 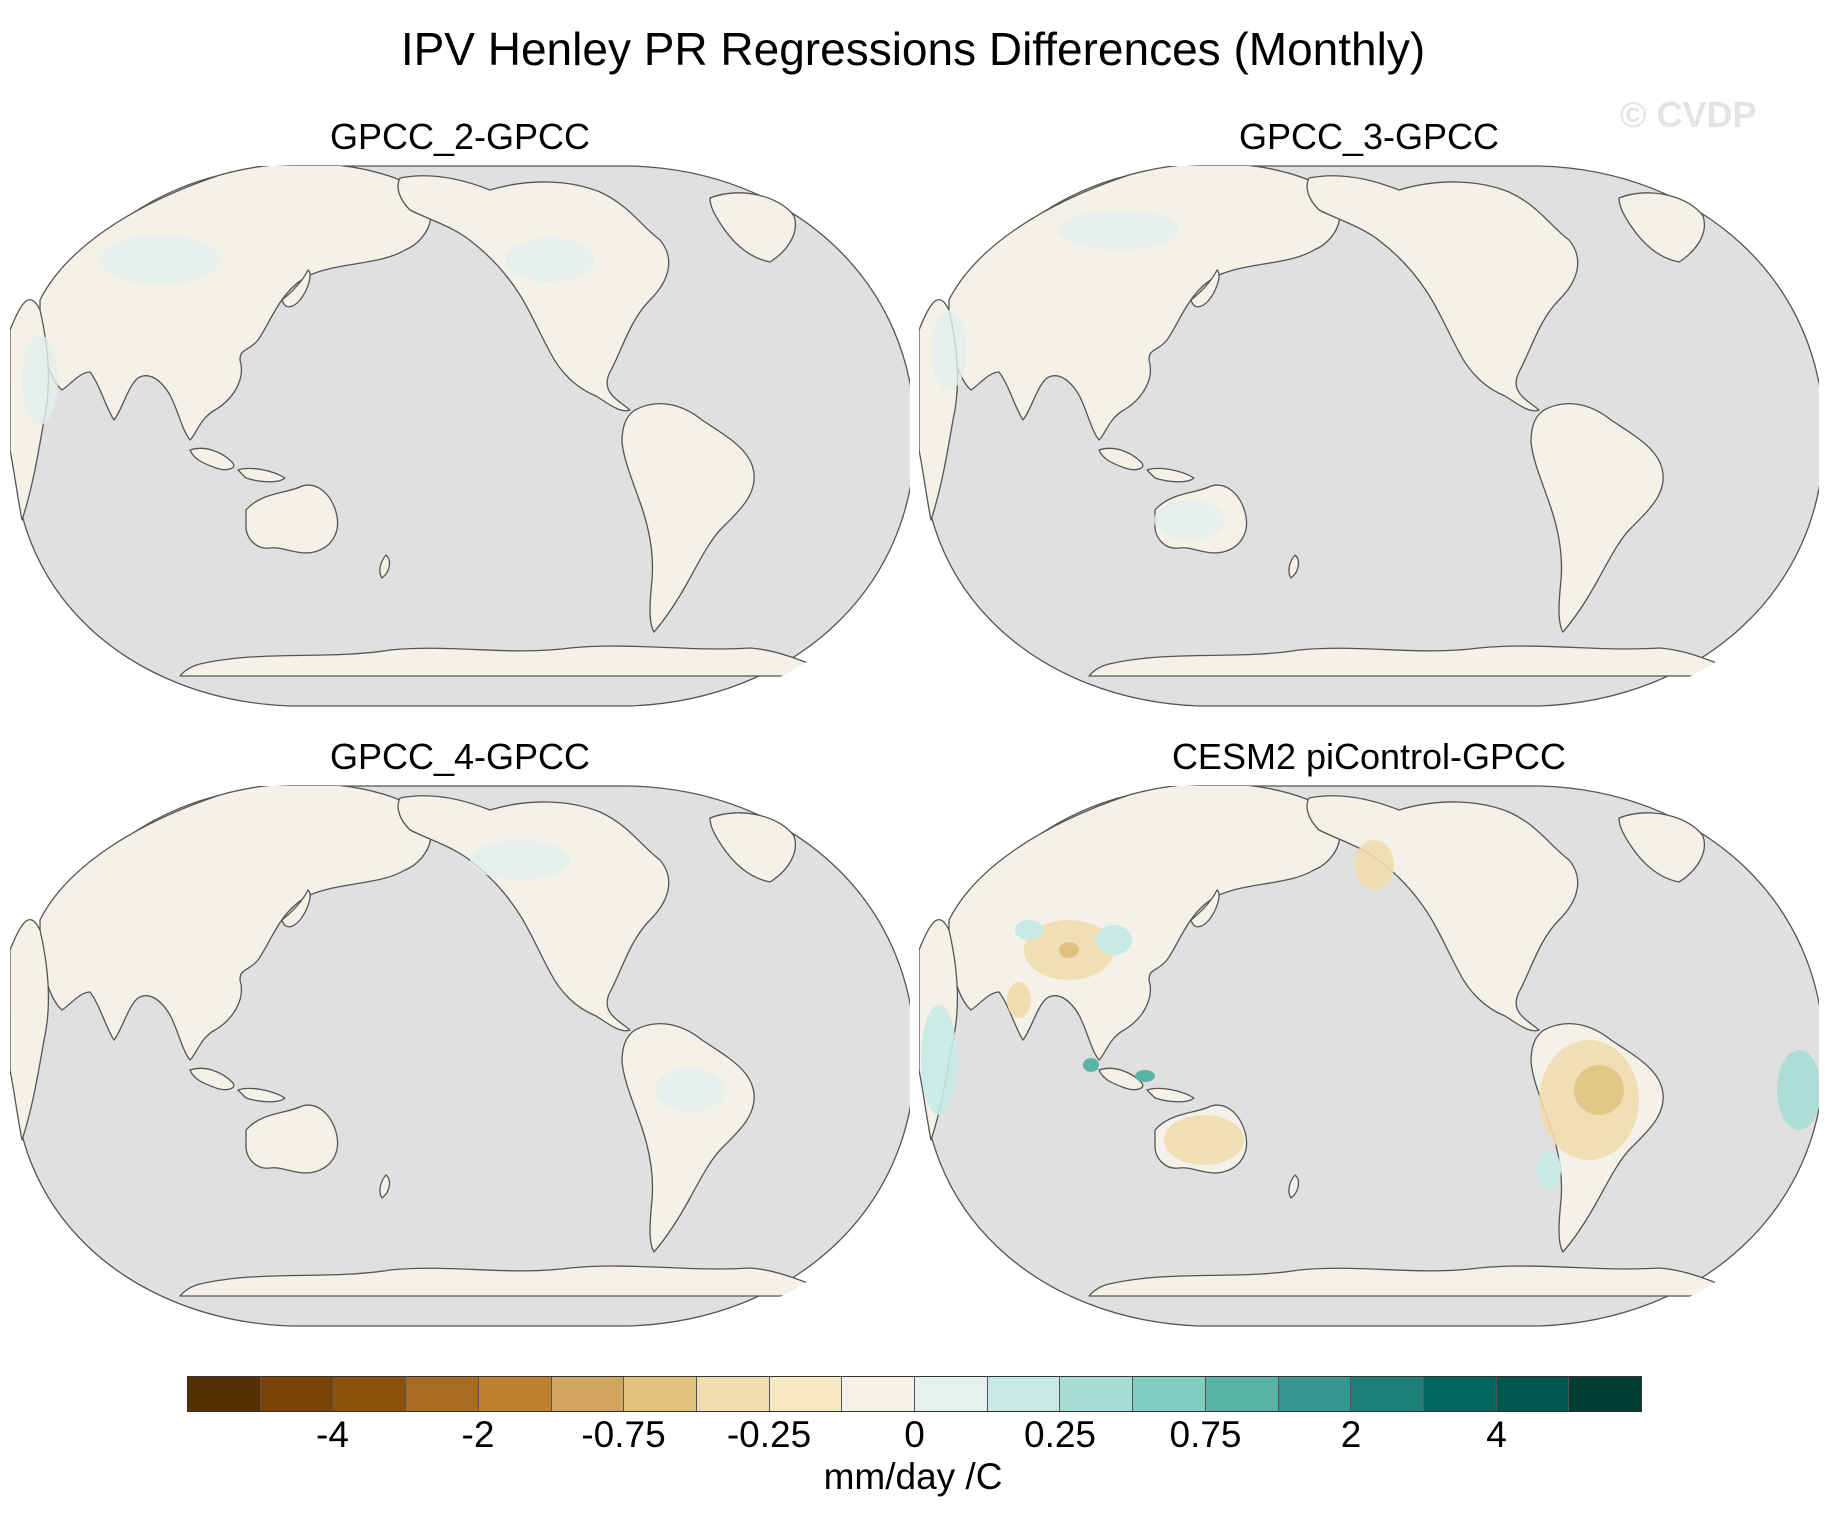 What do you see at coordinates (460, 136) in the screenshot?
I see `panel-title-1: GPCC_2-GPCC` at bounding box center [460, 136].